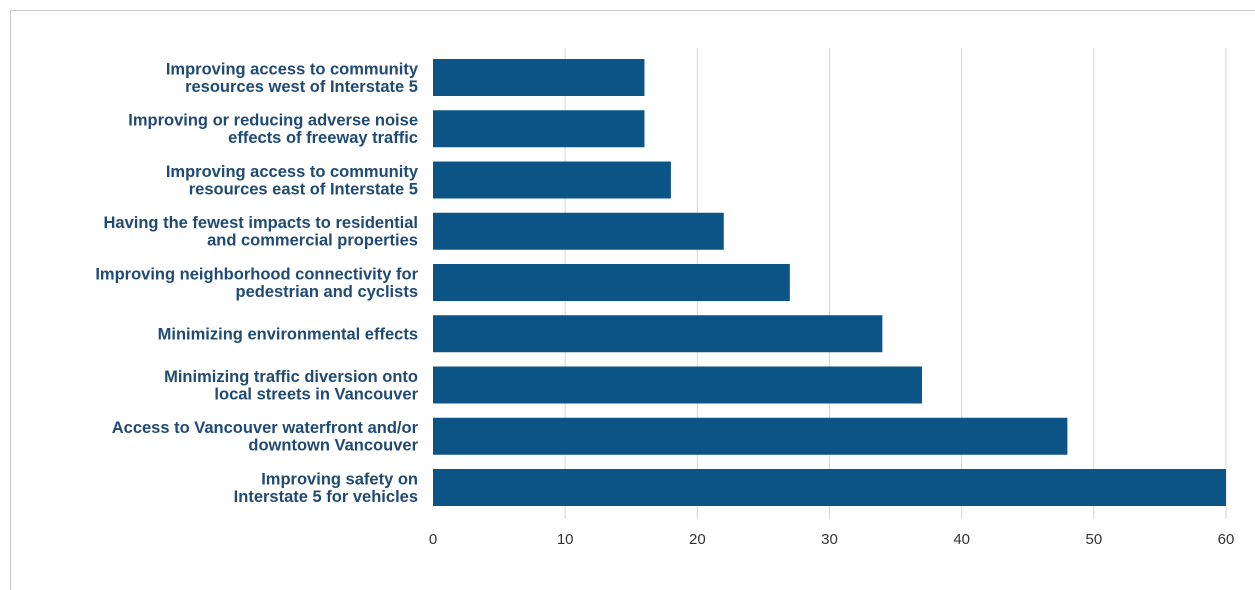 Image resolution: width=1255 pixels, height=590 pixels. Describe the element at coordinates (961, 539) in the screenshot. I see `x-tick-label: 40` at that location.